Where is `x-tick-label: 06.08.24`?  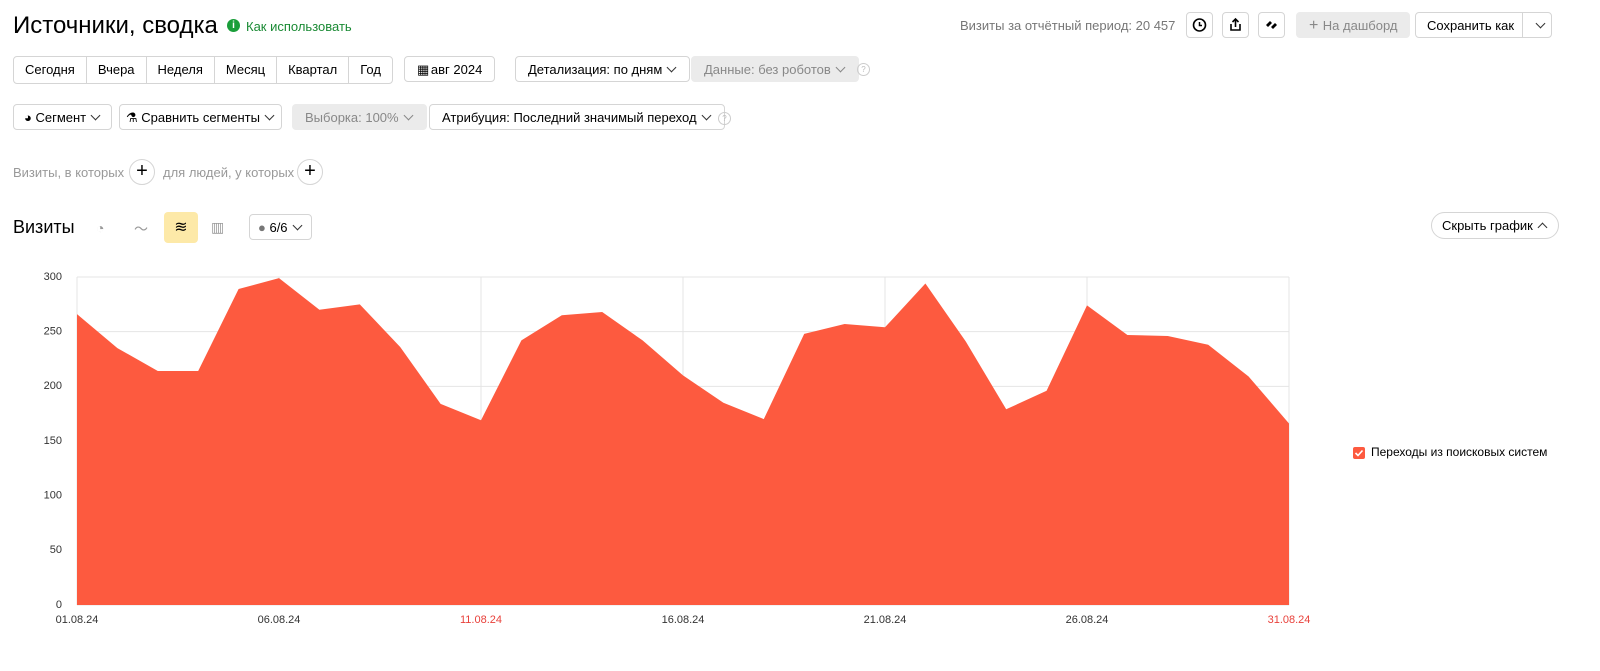
x-tick-label: 06.08.24 is located at coordinates (279, 620).